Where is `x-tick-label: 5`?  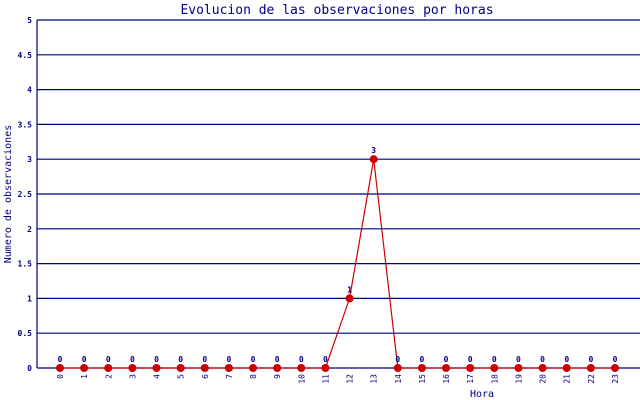 x-tick-label: 5 is located at coordinates (181, 376).